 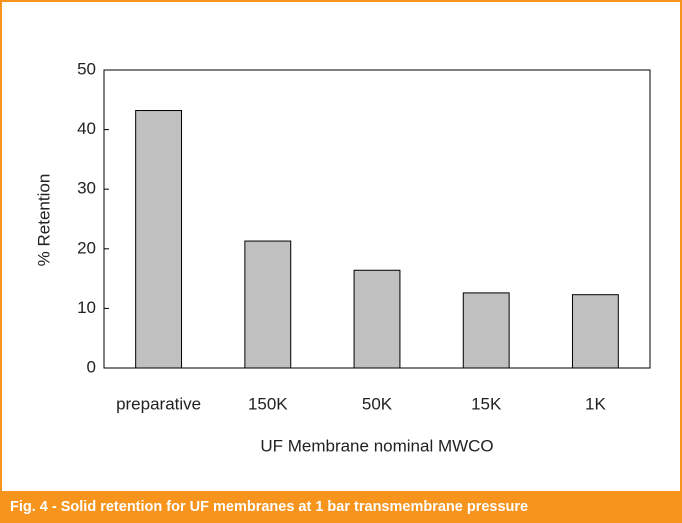 I want to click on y-tick-label: 50, so click(x=86, y=68).